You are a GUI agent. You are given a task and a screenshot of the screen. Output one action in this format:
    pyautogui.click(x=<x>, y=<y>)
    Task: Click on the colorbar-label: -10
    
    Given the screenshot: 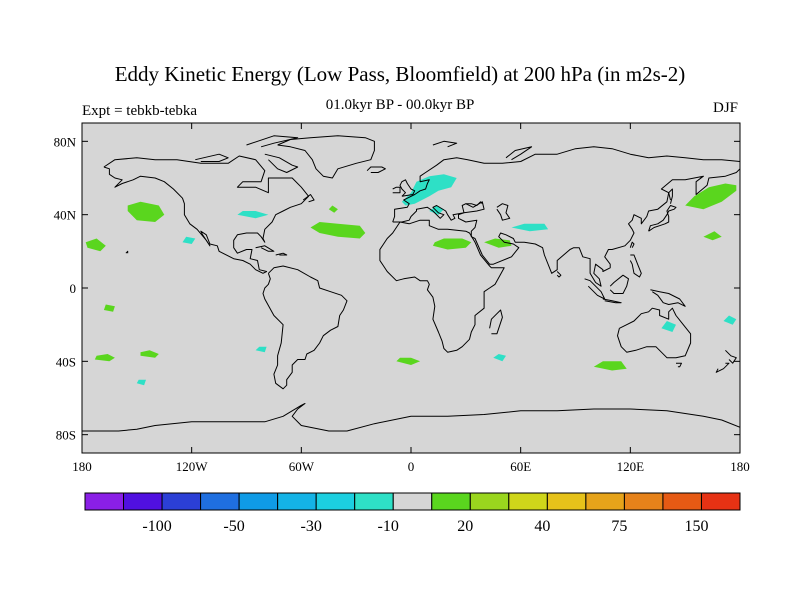 What is the action you would take?
    pyautogui.click(x=388, y=526)
    